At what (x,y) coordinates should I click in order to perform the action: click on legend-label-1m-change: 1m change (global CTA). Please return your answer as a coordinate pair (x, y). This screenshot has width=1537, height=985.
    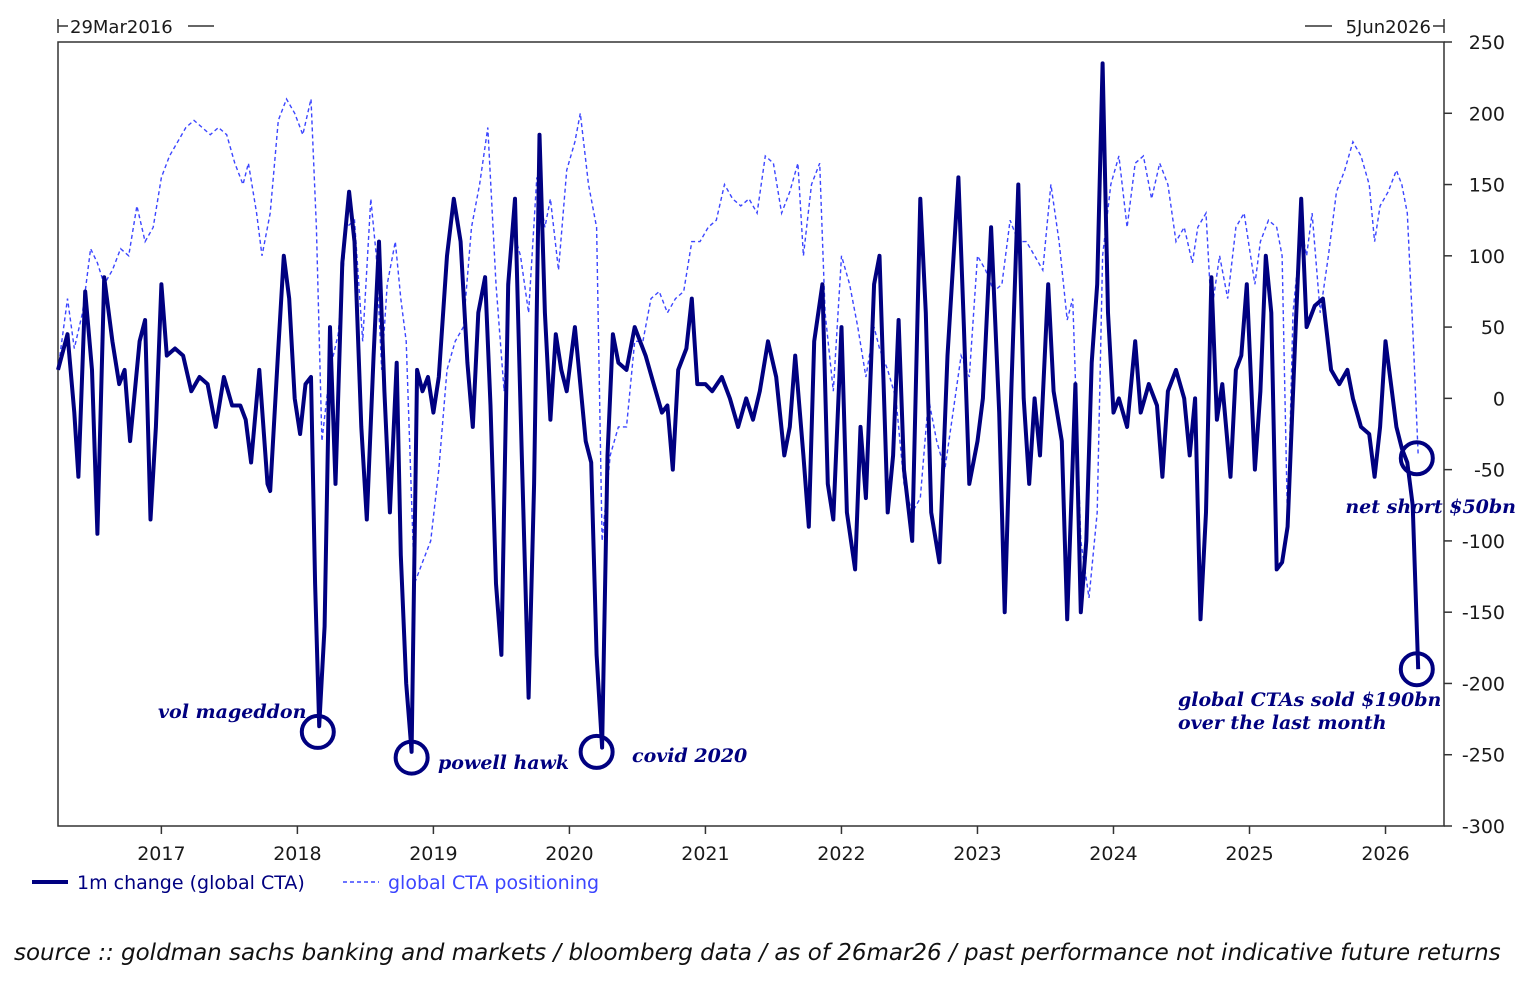
    Looking at the image, I should click on (191, 883).